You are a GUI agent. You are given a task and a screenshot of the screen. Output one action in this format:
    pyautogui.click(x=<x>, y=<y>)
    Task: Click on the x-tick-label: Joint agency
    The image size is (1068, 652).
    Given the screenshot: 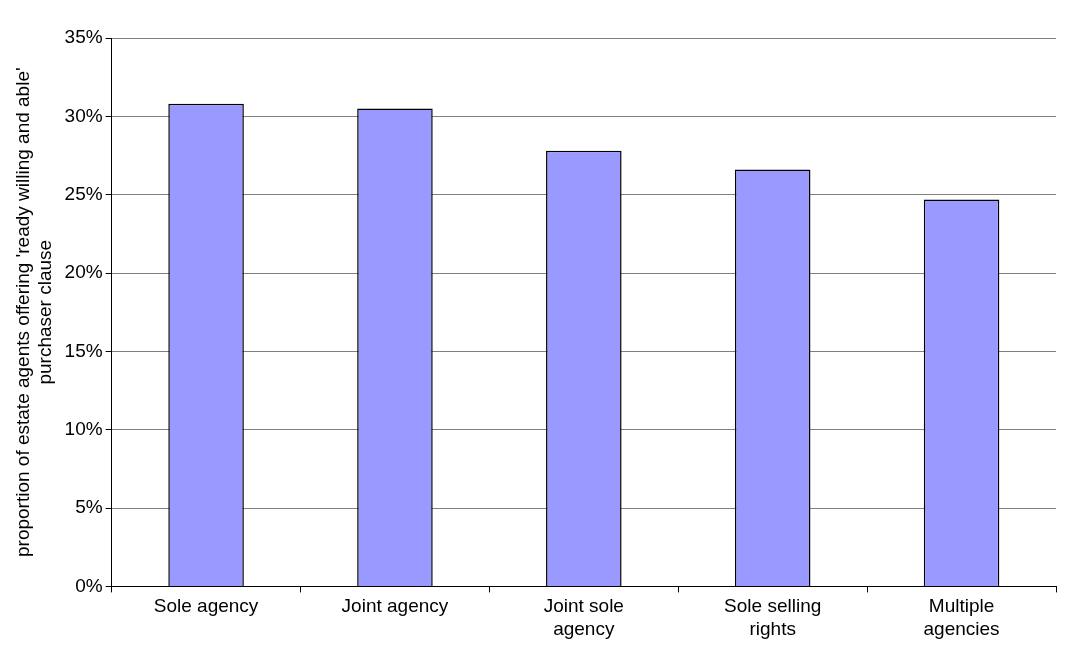 What is the action you would take?
    pyautogui.click(x=395, y=606)
    